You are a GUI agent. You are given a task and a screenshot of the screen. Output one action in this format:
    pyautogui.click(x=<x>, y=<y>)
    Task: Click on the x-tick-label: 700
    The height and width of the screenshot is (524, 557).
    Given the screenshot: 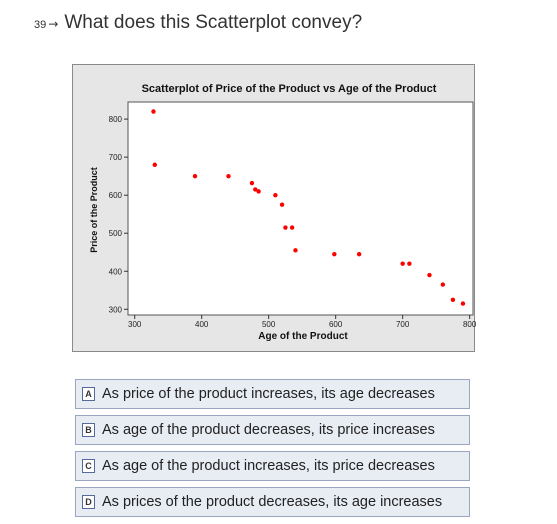 What is the action you would take?
    pyautogui.click(x=403, y=324)
    